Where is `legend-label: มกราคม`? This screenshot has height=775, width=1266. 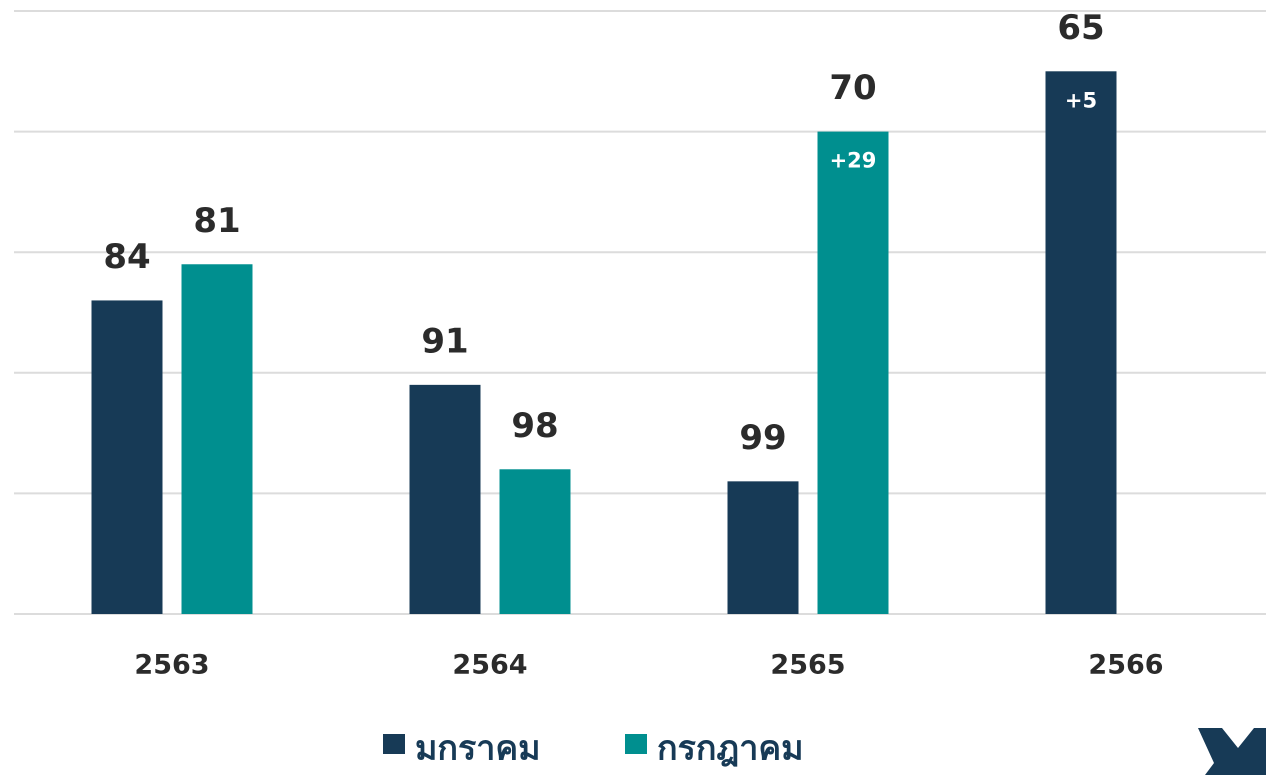 legend-label: มกราคม is located at coordinates (478, 749).